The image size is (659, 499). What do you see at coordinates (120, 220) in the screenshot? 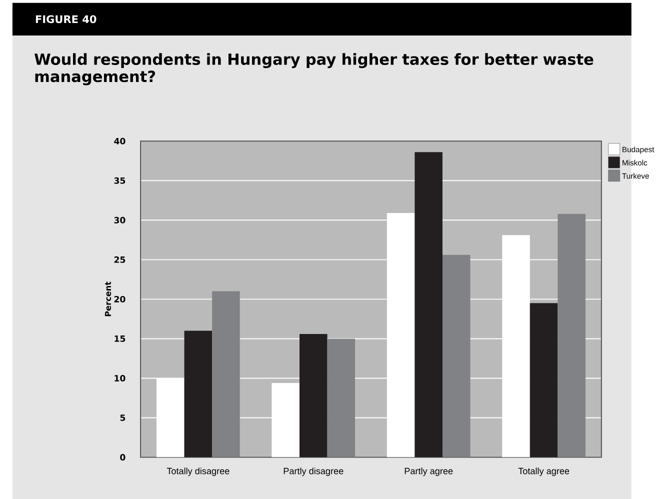
I see `y-tick-label: 30` at bounding box center [120, 220].